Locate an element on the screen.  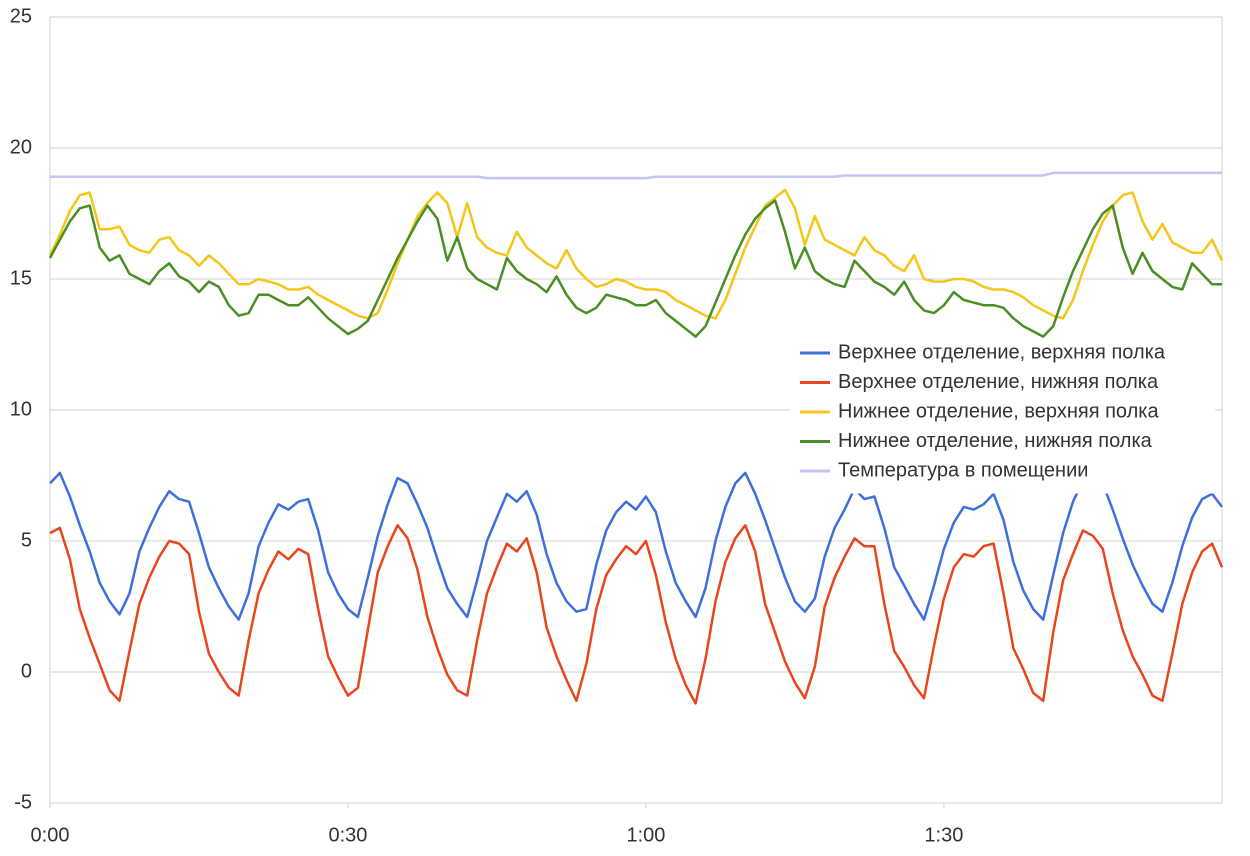
legend-box is located at coordinates (1002, 416).